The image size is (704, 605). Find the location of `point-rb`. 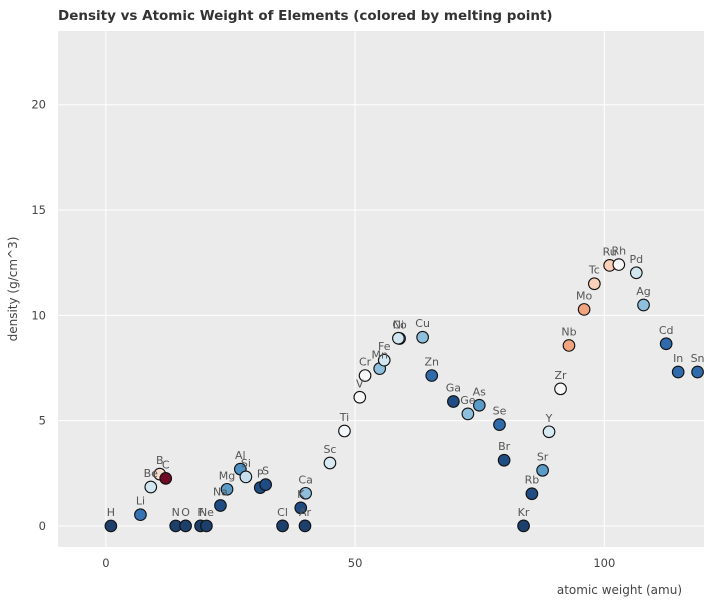

point-rb is located at coordinates (532, 494).